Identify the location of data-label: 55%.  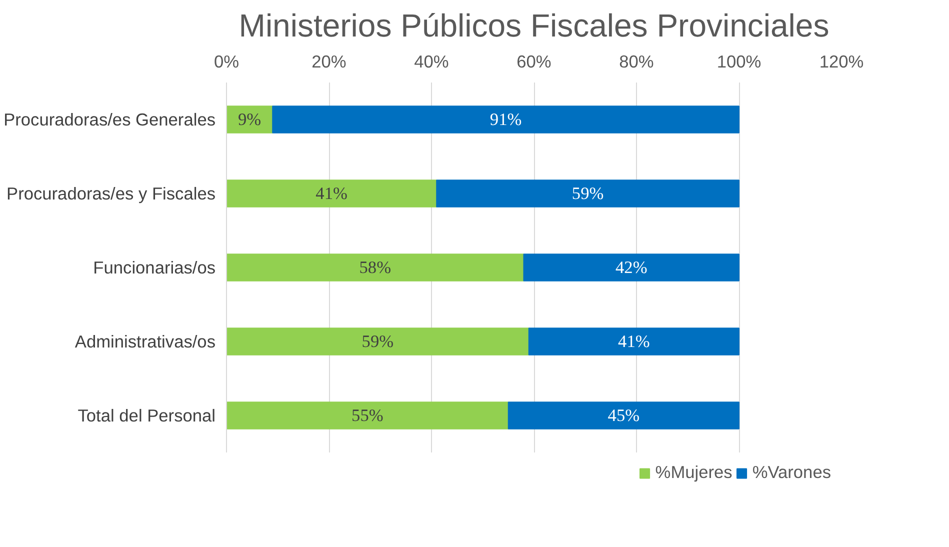
(368, 415).